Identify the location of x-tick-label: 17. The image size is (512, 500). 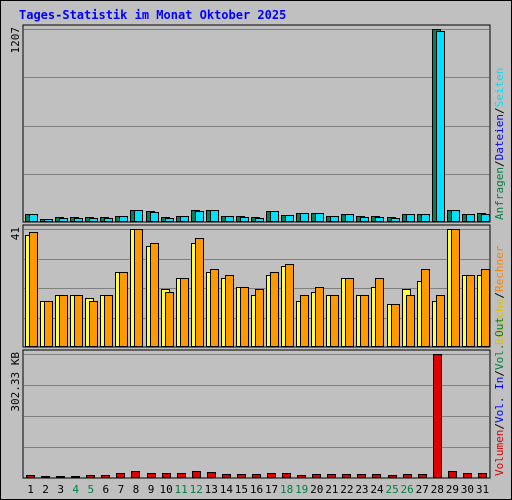
(271, 489).